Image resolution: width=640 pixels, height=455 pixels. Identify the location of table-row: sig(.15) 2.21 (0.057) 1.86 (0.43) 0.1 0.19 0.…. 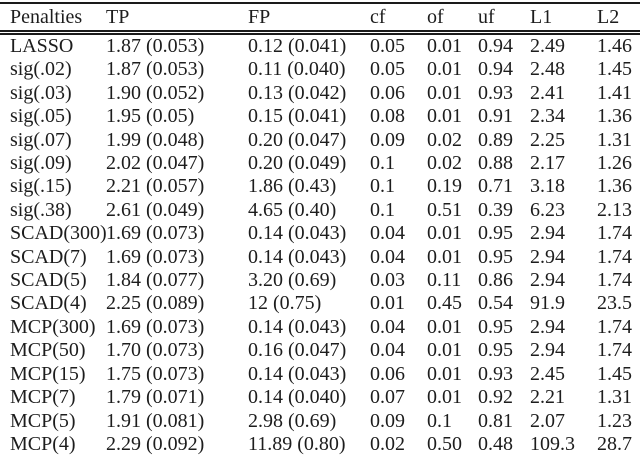
(320, 186).